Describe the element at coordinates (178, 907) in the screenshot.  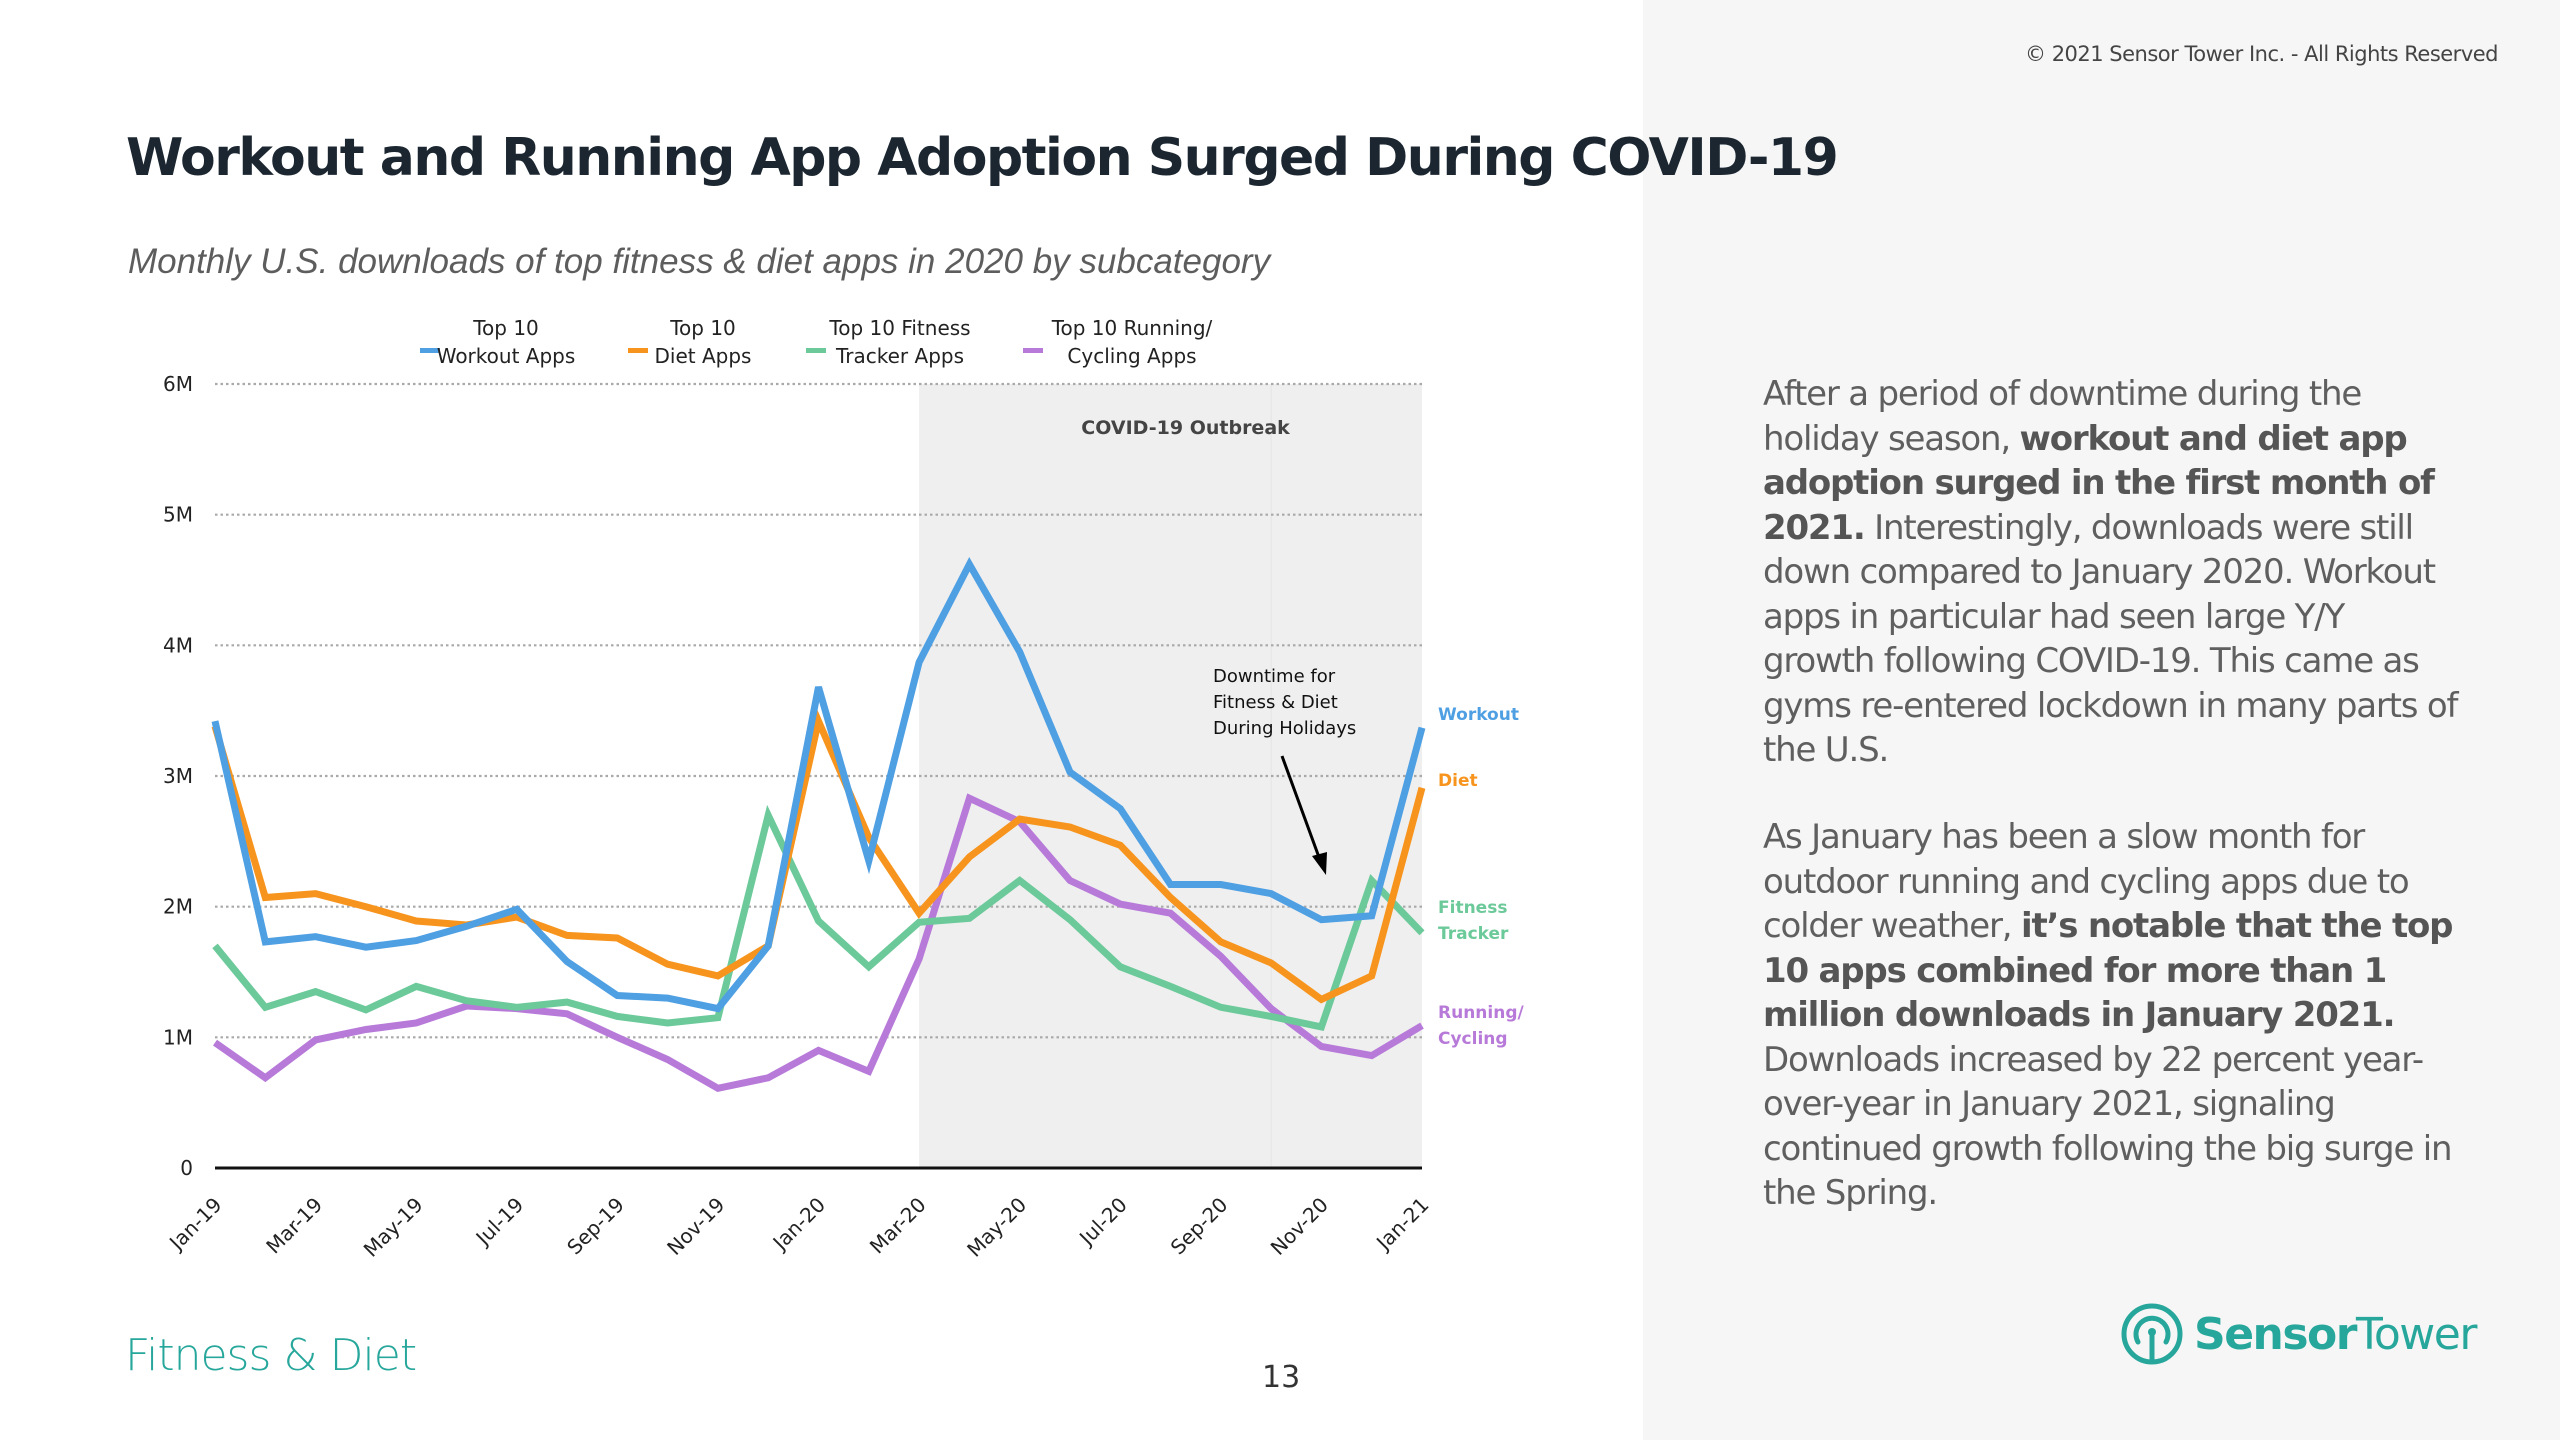
I see `y-tick-label: 2M` at that location.